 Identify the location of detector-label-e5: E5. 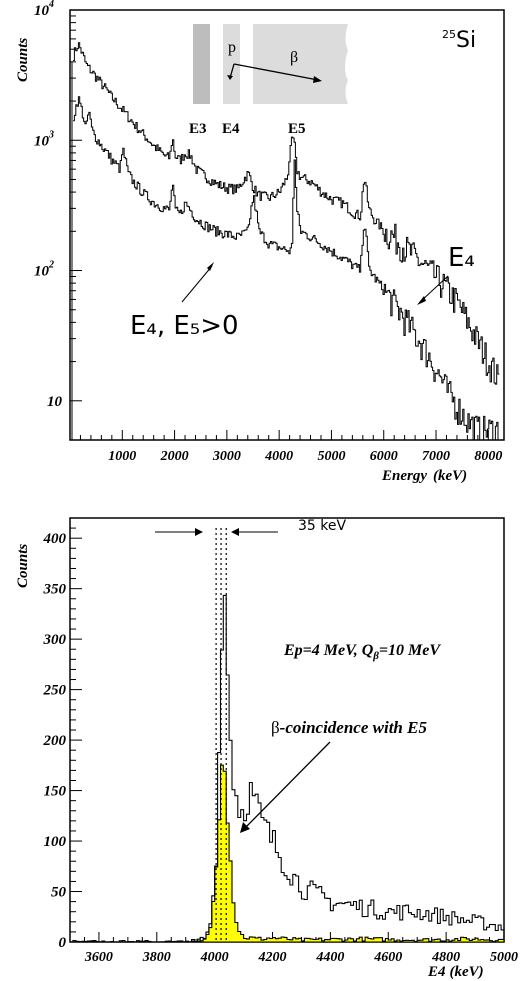
(297, 129).